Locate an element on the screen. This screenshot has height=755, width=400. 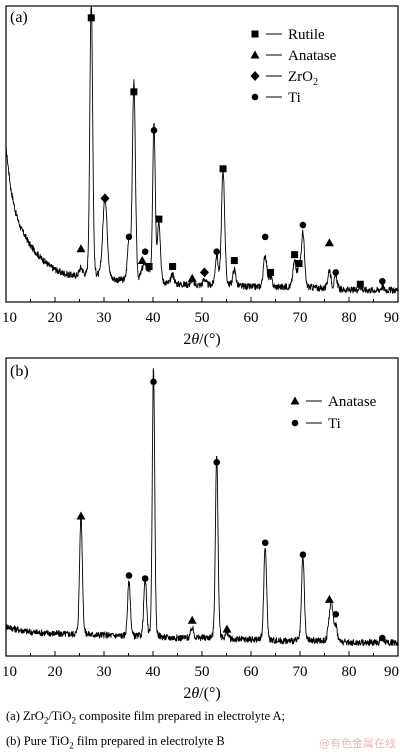
watermark: @有色金属在线 is located at coordinates (357, 743).